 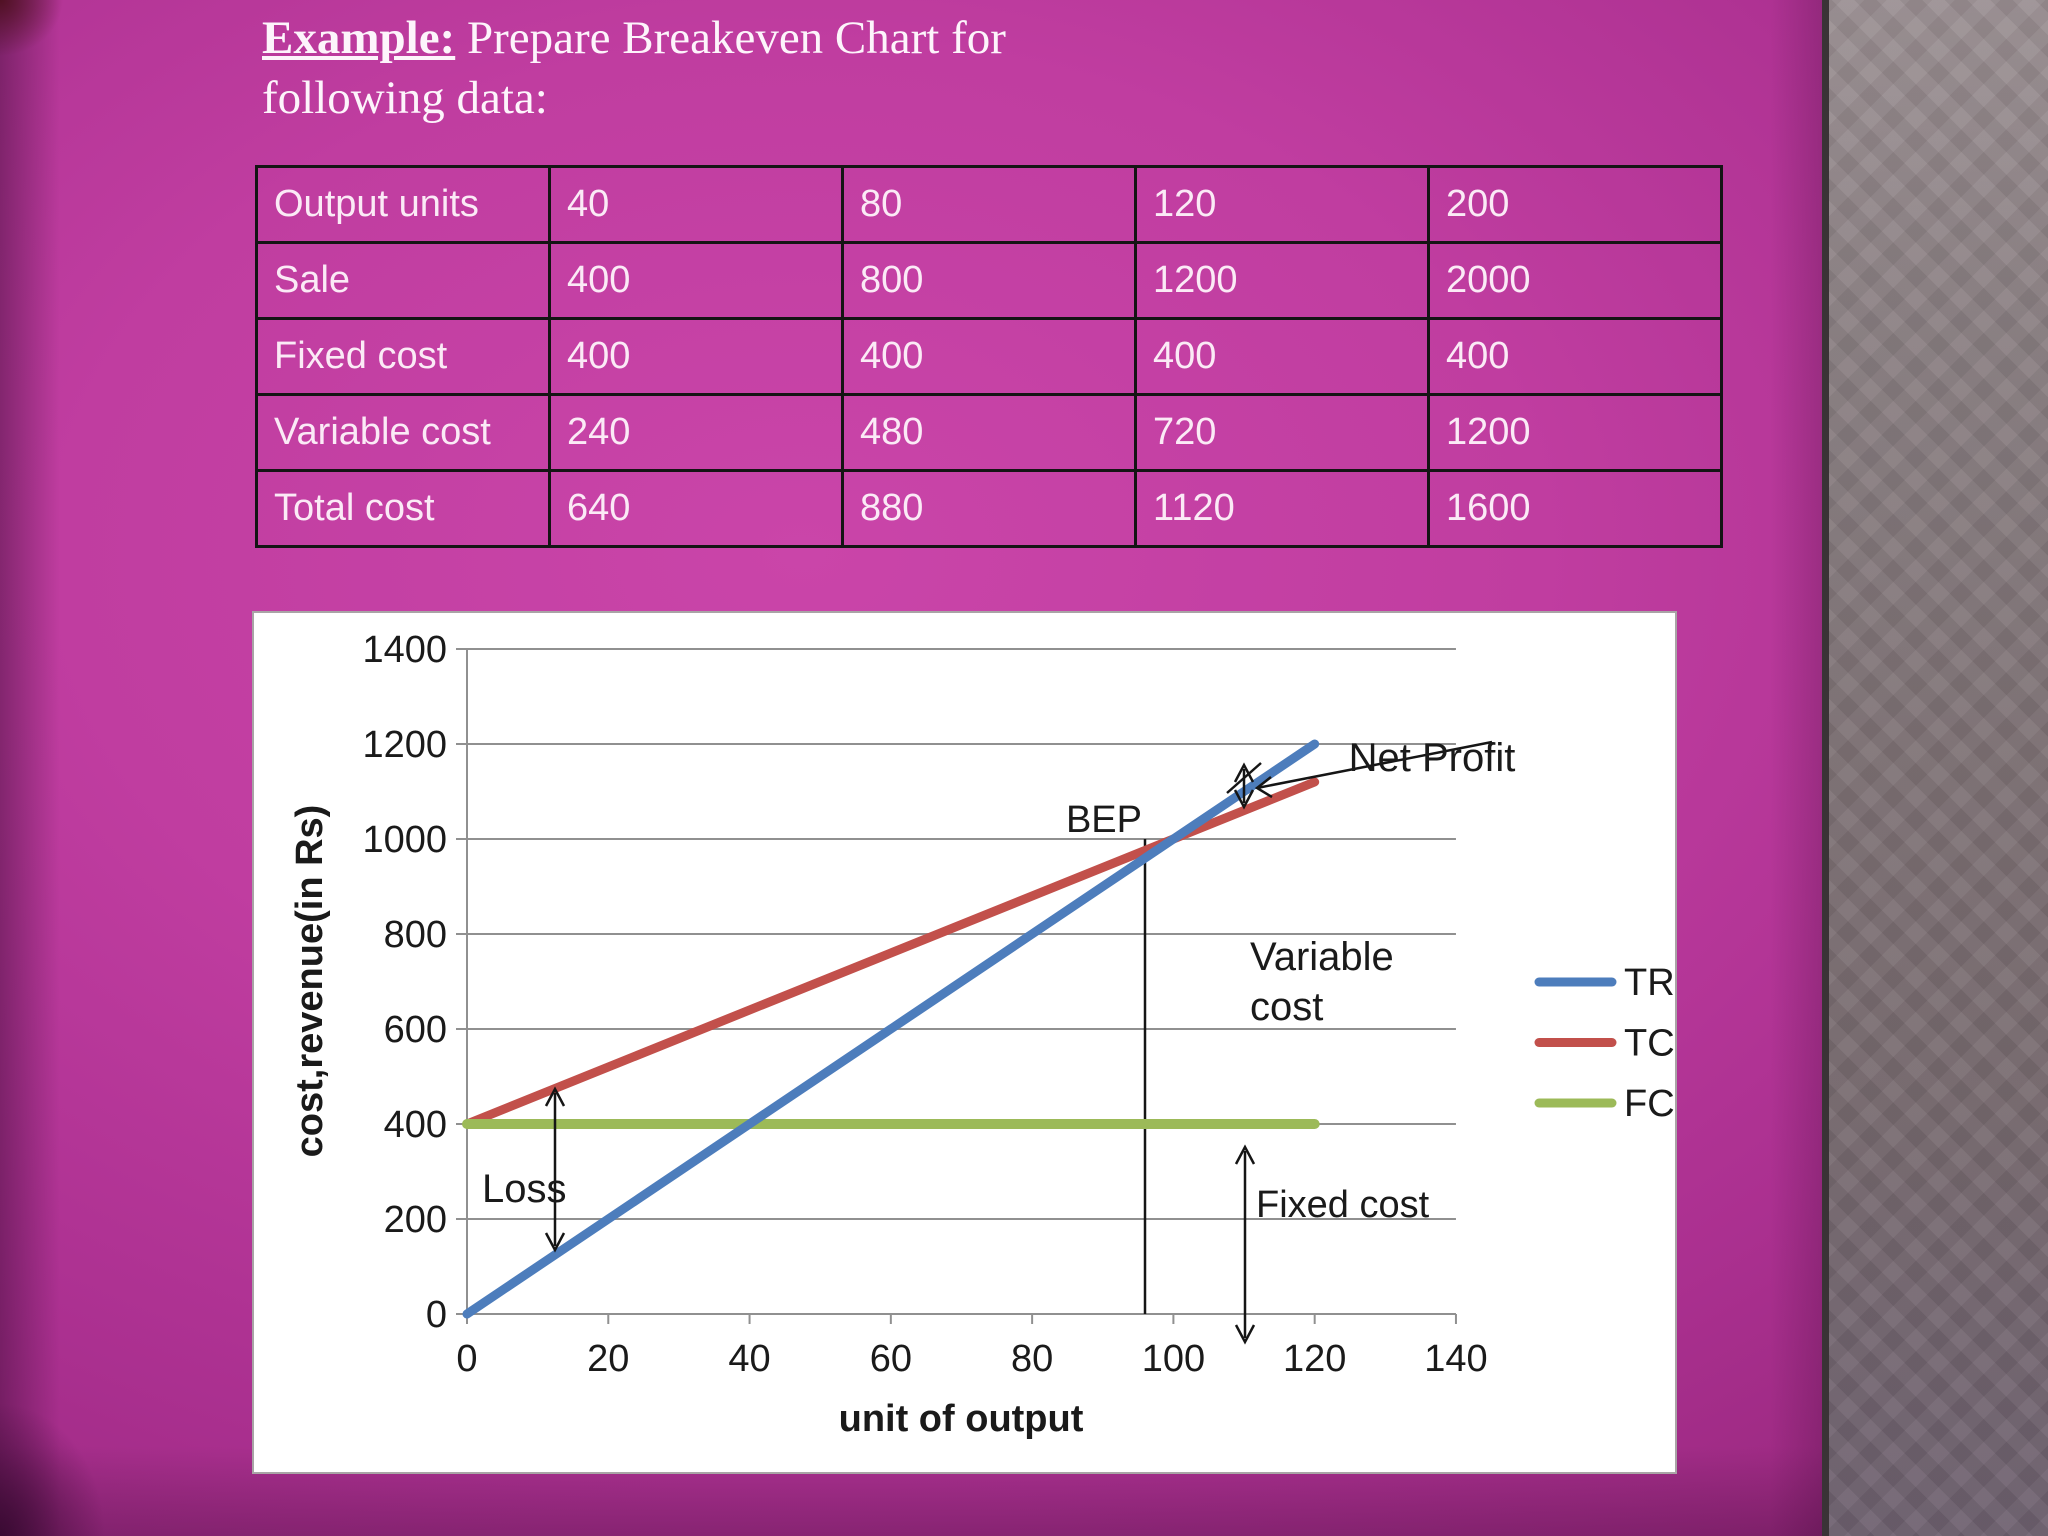 I want to click on table-cell: 480, so click(x=989, y=432).